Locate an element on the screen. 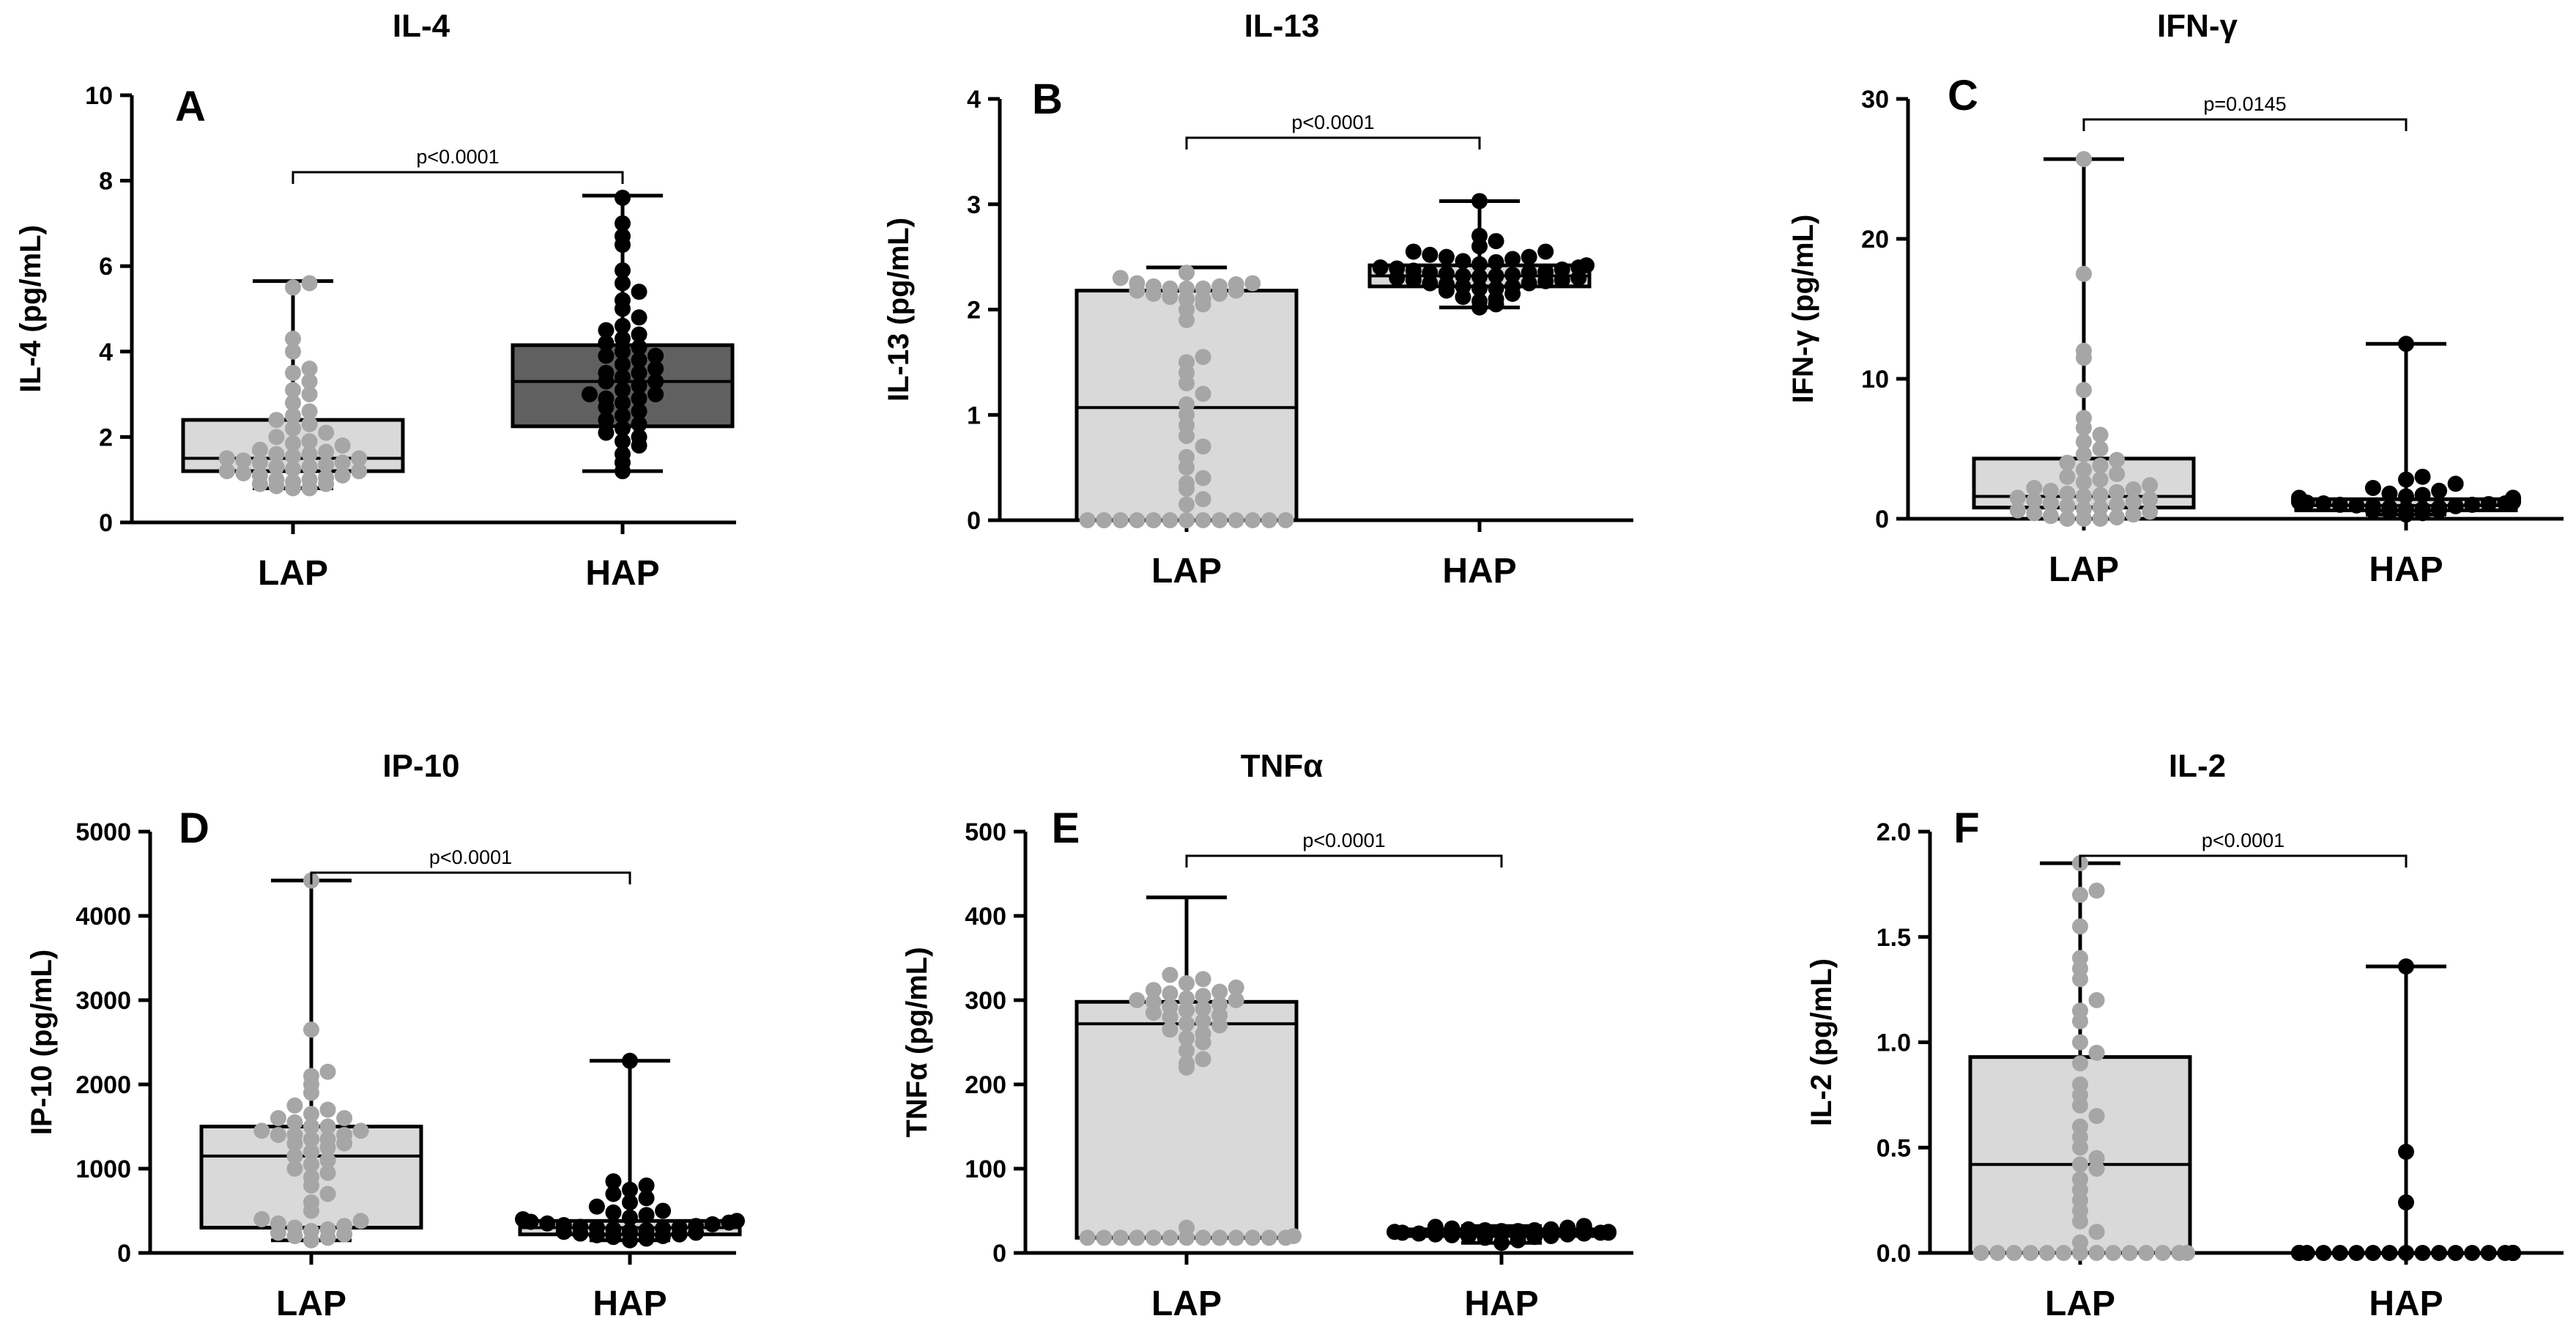 The width and height of the screenshot is (2576, 1335). y-tick-label: 1000 is located at coordinates (103, 1169).